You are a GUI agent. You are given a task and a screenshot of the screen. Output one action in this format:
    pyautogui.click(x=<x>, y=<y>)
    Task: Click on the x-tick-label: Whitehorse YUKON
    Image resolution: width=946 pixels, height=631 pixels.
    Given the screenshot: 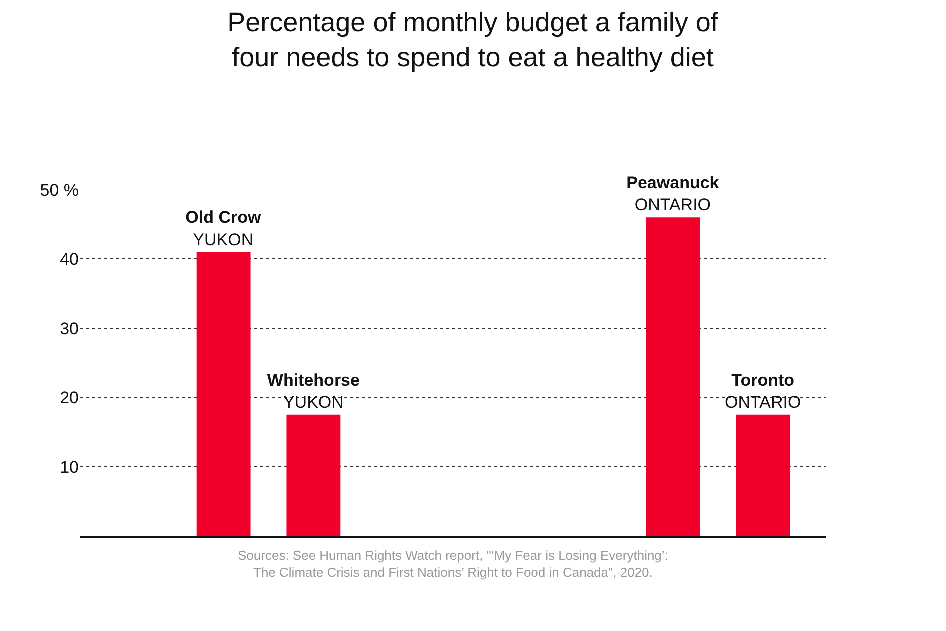 What is the action you would take?
    pyautogui.click(x=313, y=391)
    